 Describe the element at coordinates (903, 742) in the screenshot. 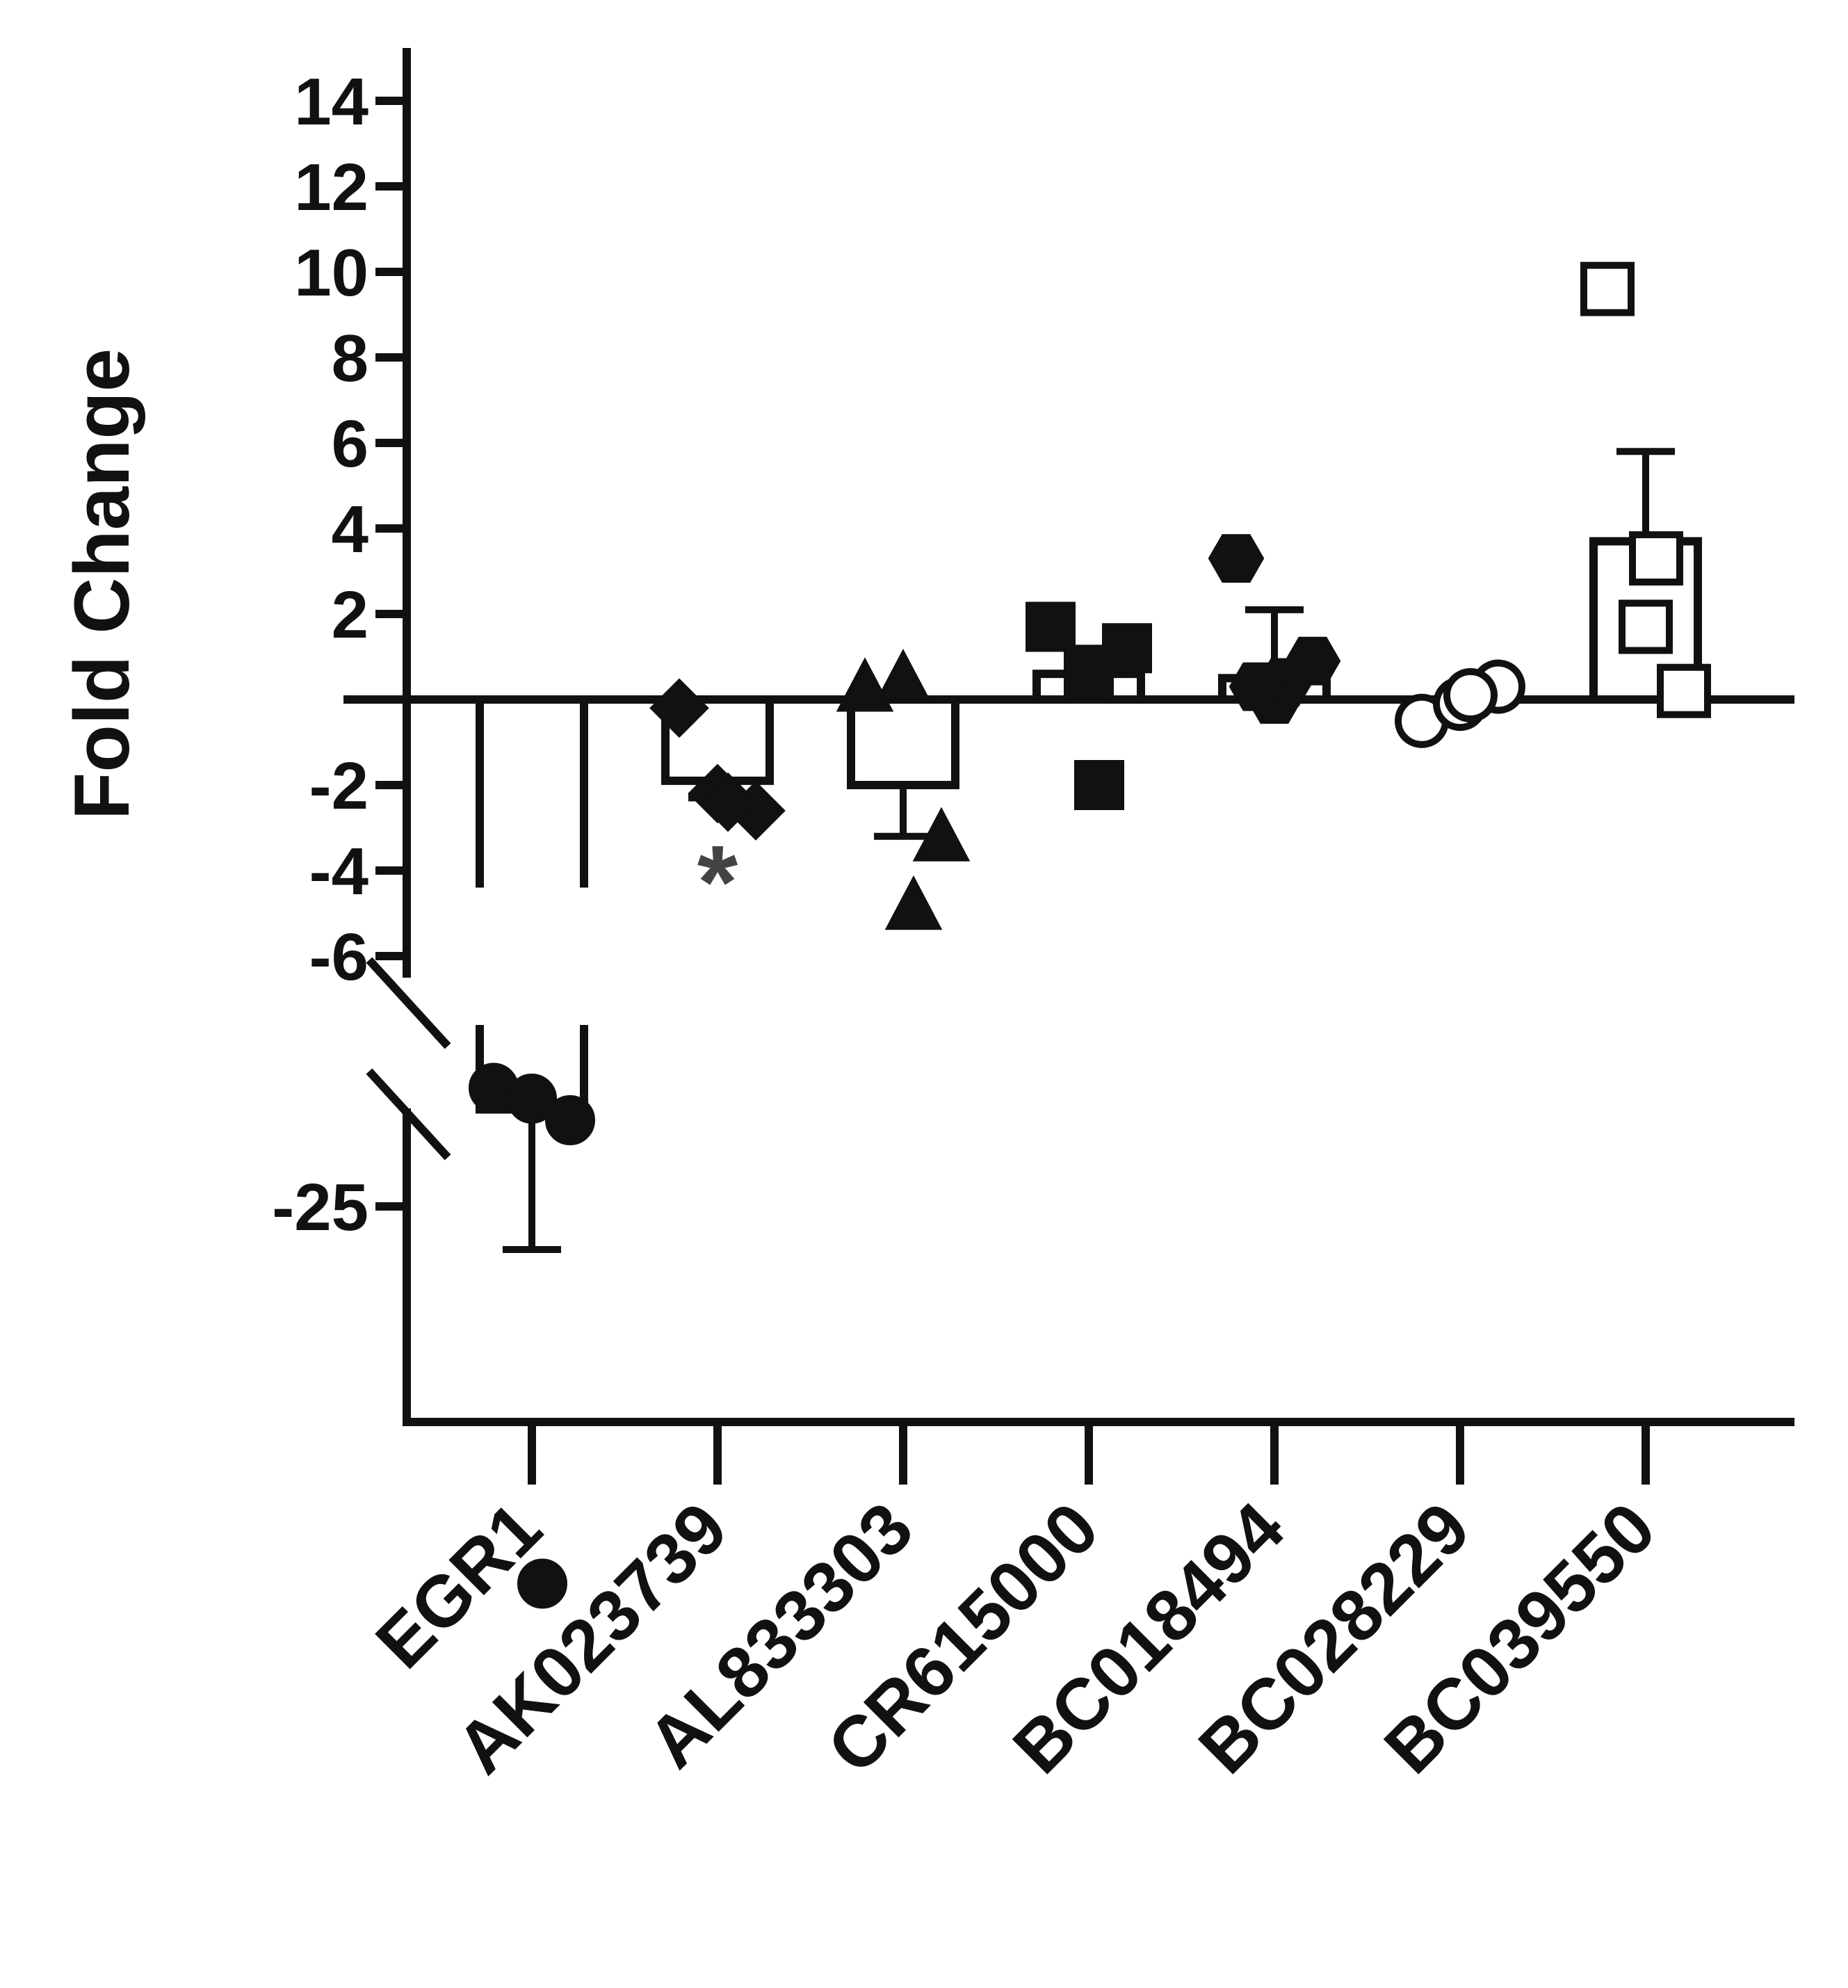

I see `bar` at that location.